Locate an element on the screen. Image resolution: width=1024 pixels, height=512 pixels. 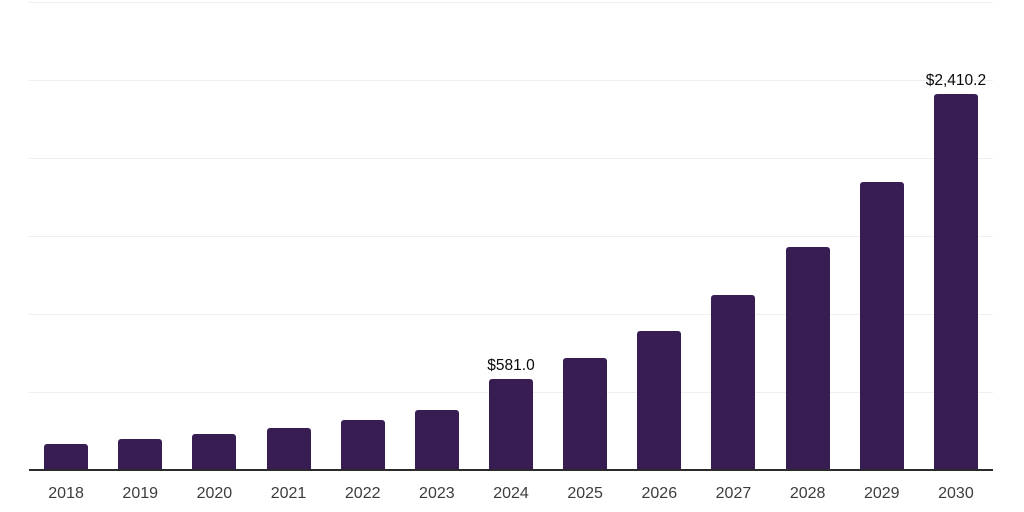
bar-2030 is located at coordinates (955, 282).